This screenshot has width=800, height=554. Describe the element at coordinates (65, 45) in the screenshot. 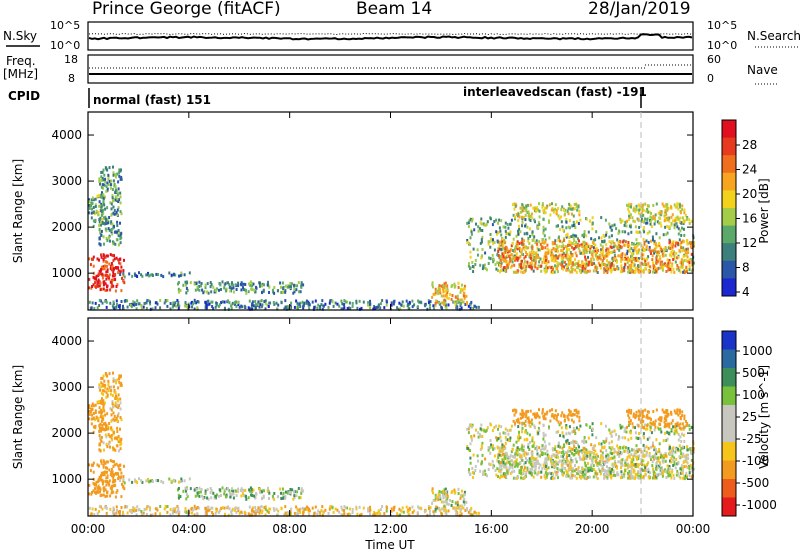

I see `noise-left-tick-bottom: 10^0` at that location.